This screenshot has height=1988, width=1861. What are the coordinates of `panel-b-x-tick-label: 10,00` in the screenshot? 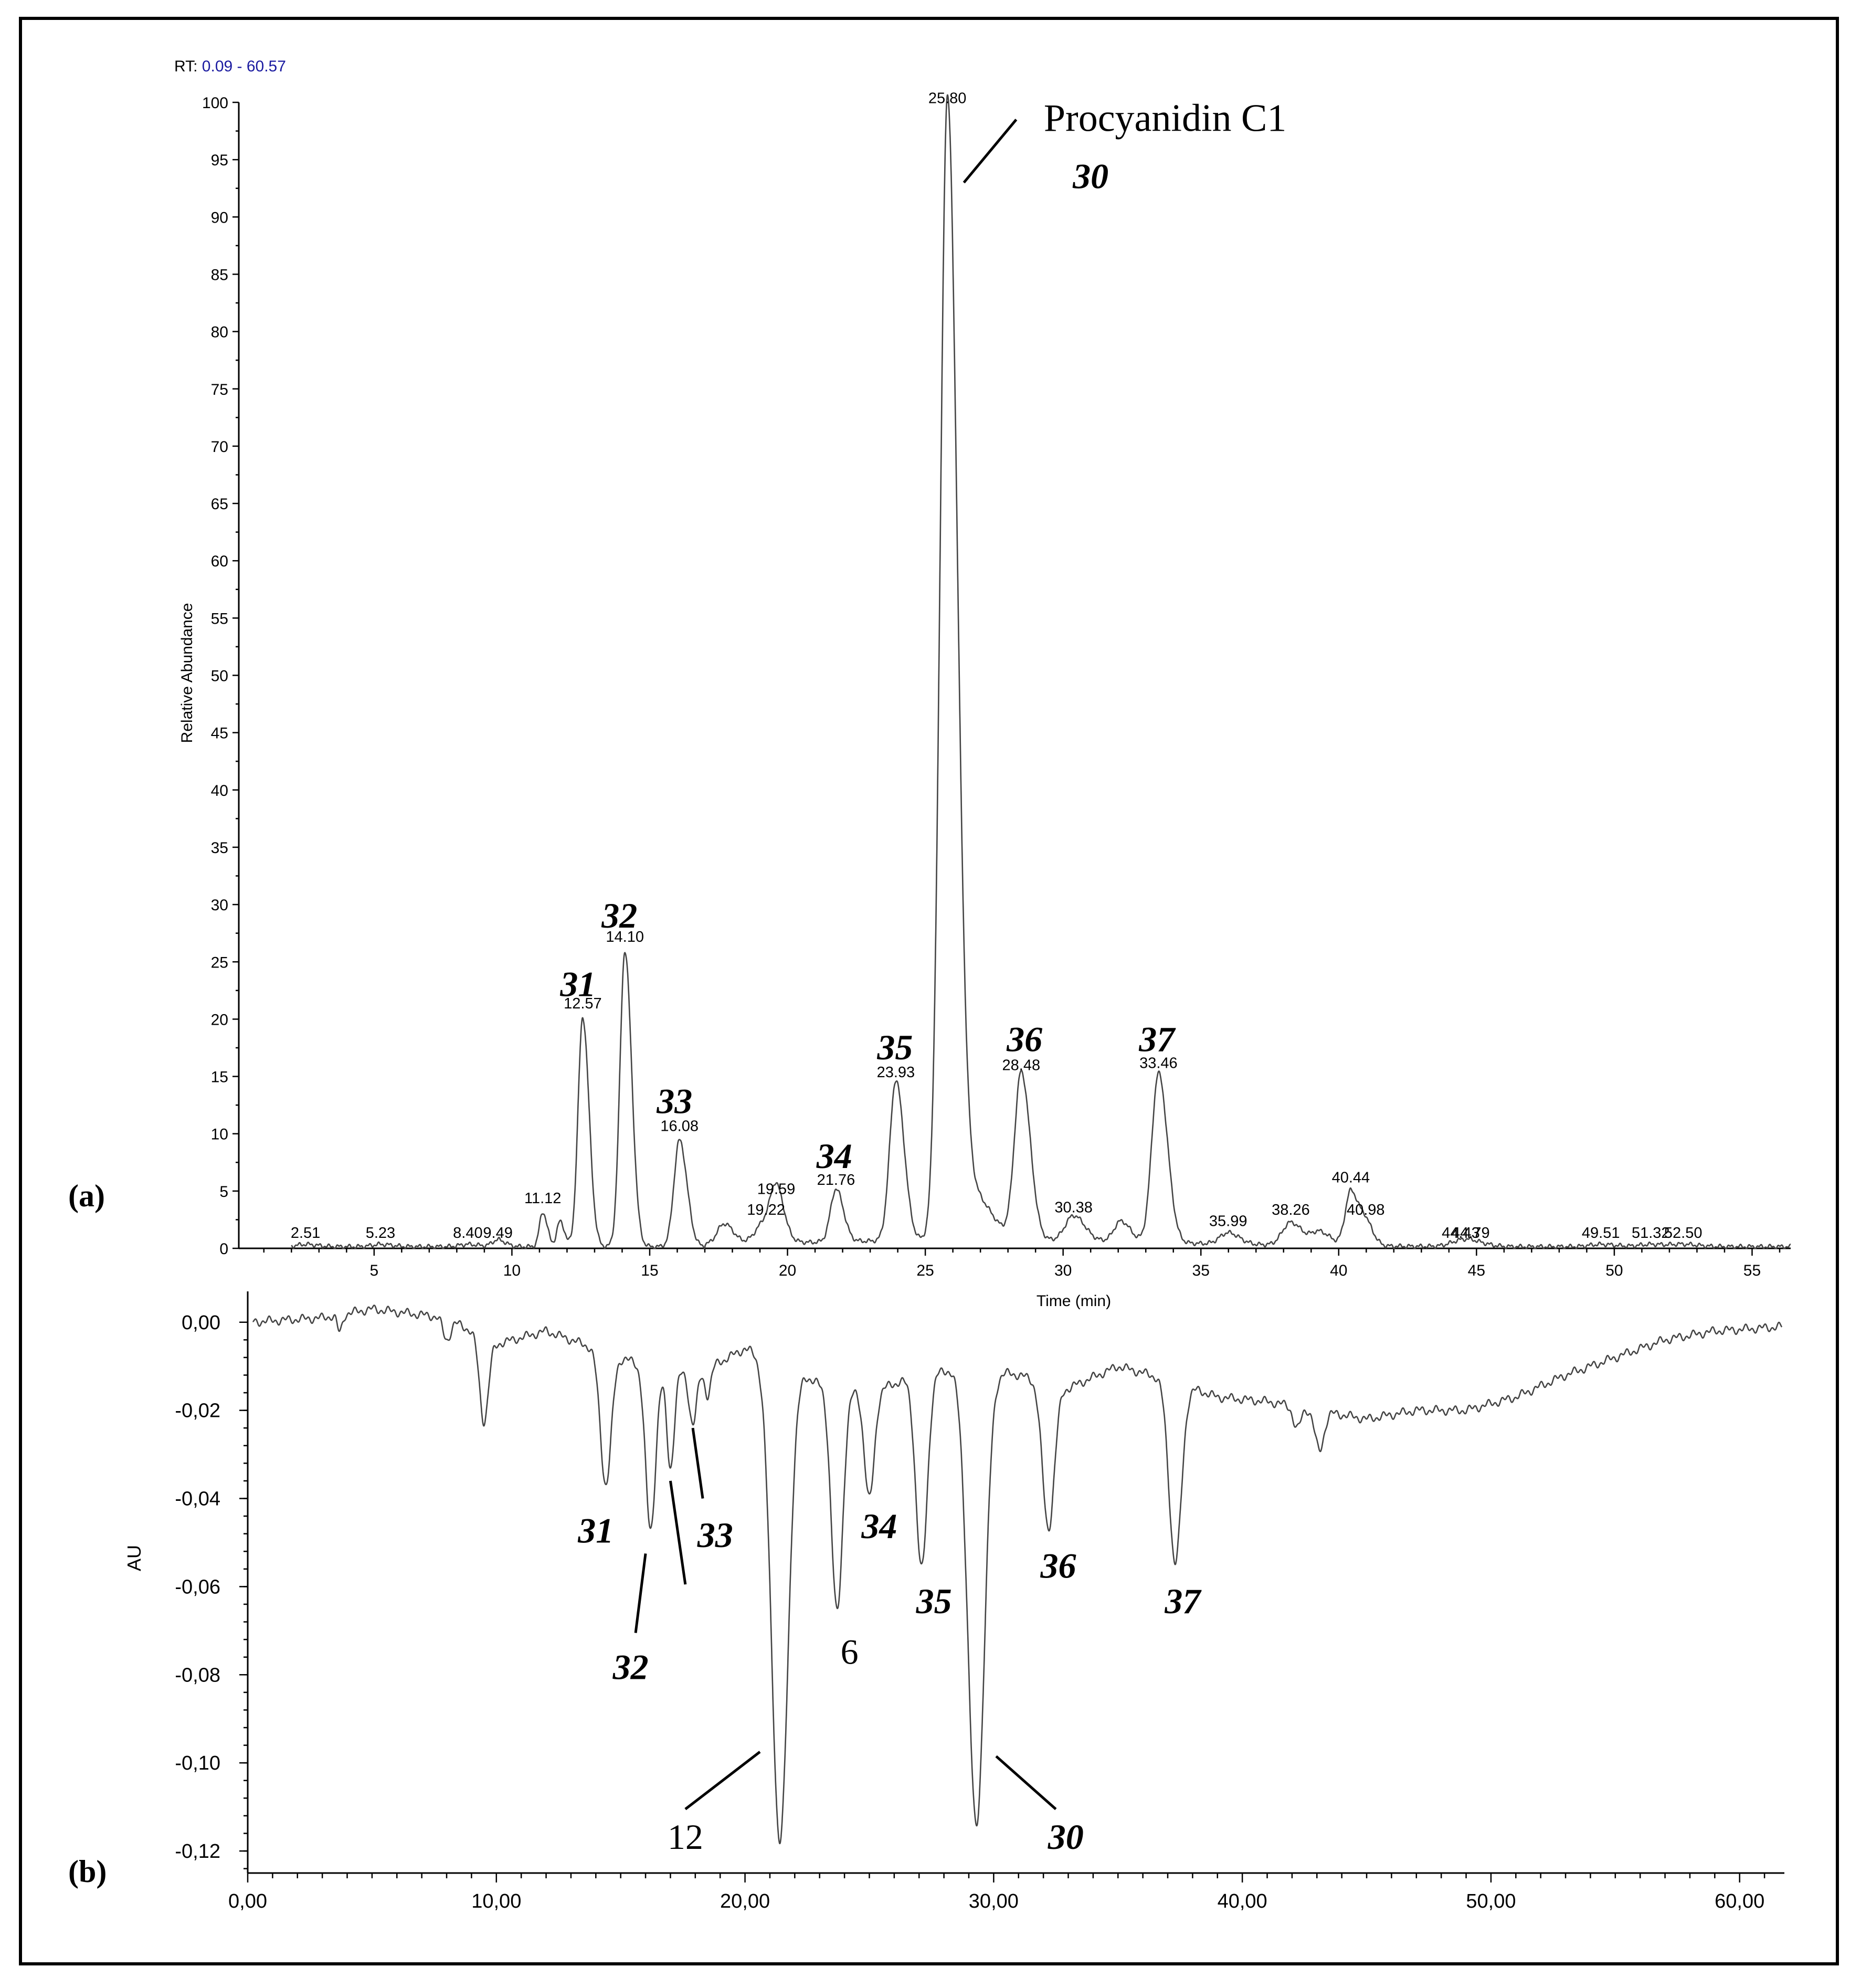 It's located at (496, 1901).